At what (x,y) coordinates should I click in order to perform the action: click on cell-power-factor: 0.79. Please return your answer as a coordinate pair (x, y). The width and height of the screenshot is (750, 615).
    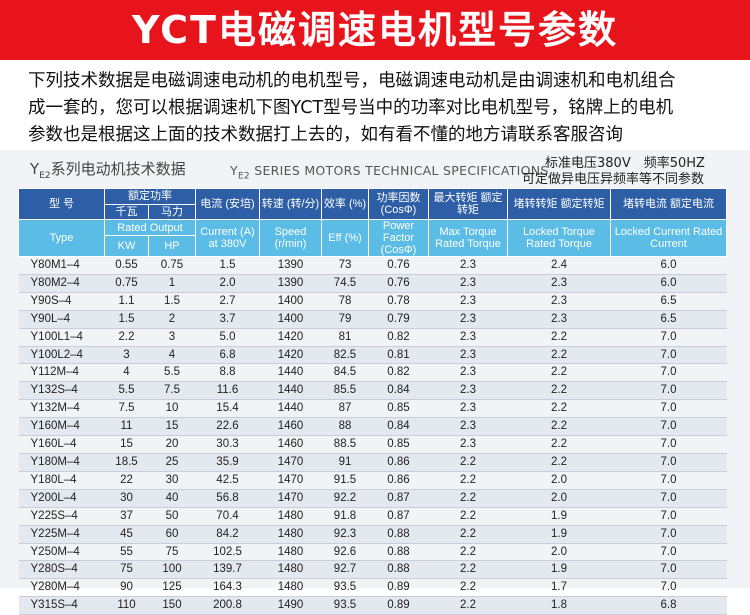
    Looking at the image, I should click on (398, 319).